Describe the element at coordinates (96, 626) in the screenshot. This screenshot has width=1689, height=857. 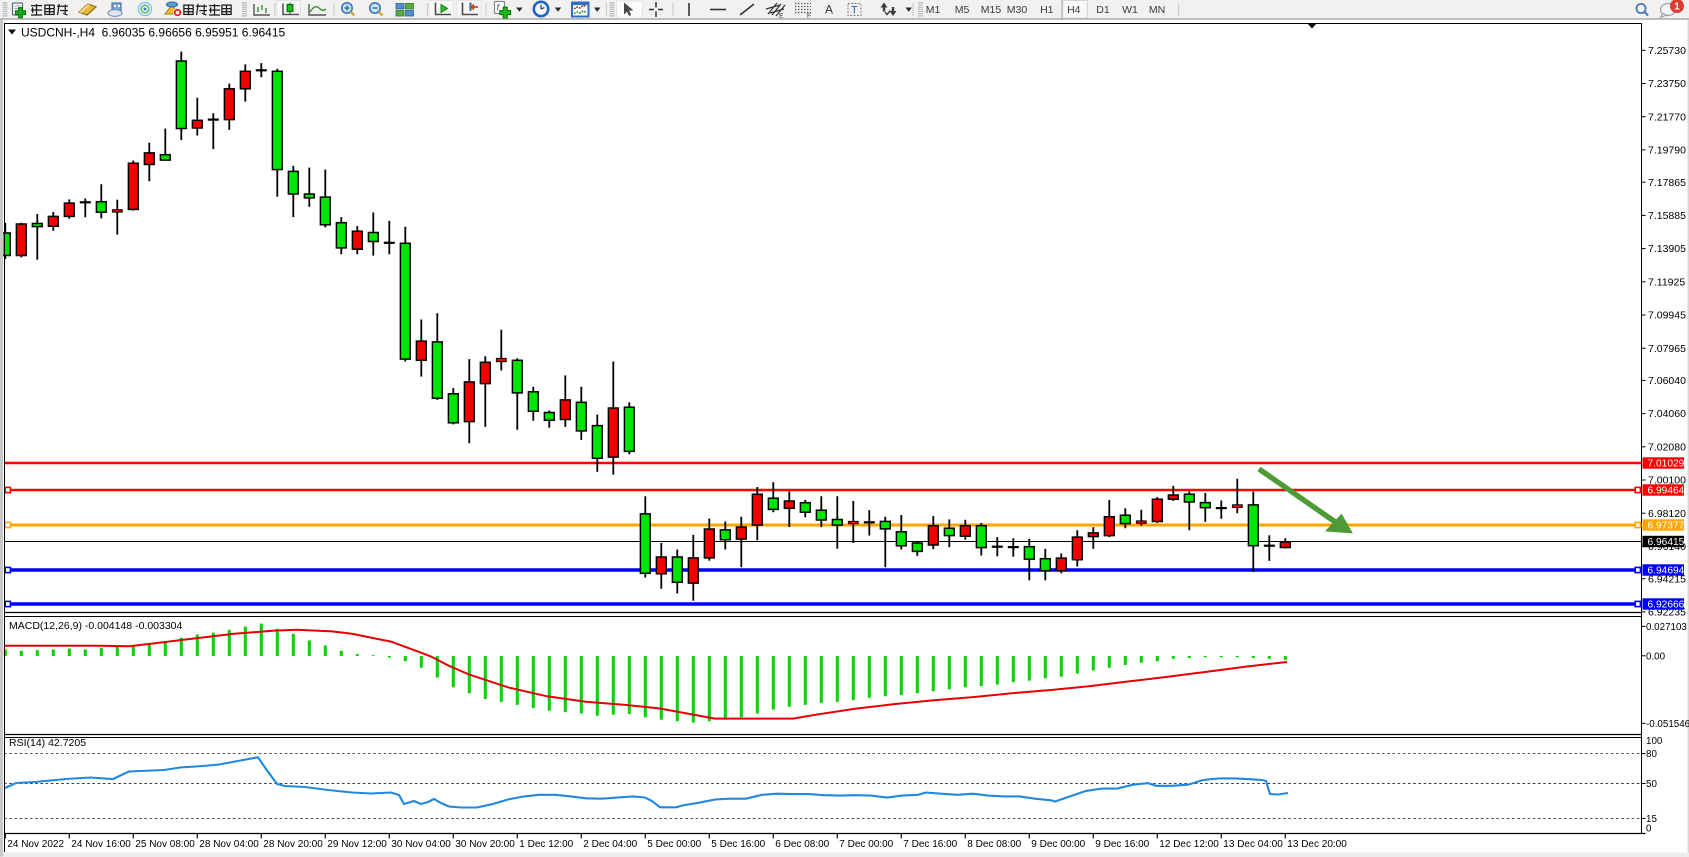
I see `svg-text:MACD(12,26,9) -0.004148 -0.003: MACD(12,26,9) -0.004148 -0.003304` at that location.